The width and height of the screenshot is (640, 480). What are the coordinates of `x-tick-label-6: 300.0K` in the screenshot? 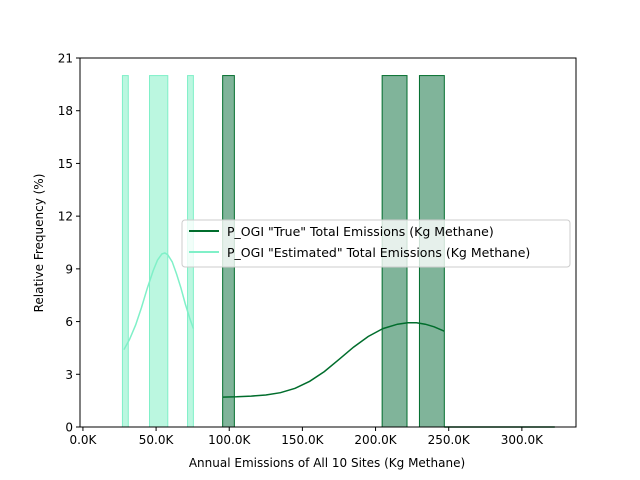 It's located at (522, 440).